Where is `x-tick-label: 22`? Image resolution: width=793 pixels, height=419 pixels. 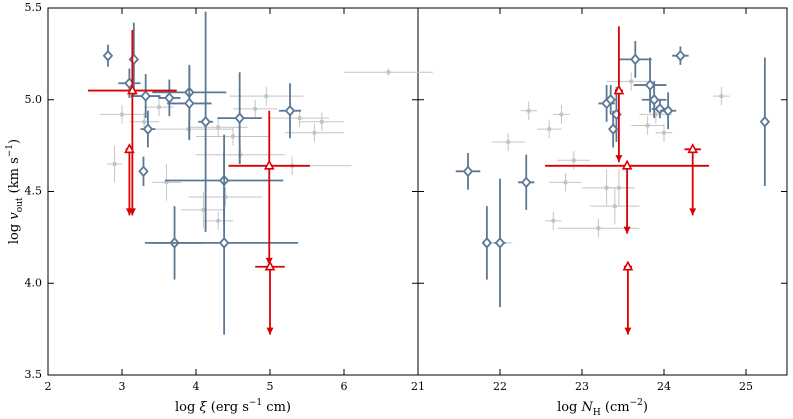
x-tick-label: 22 is located at coordinates (500, 386).